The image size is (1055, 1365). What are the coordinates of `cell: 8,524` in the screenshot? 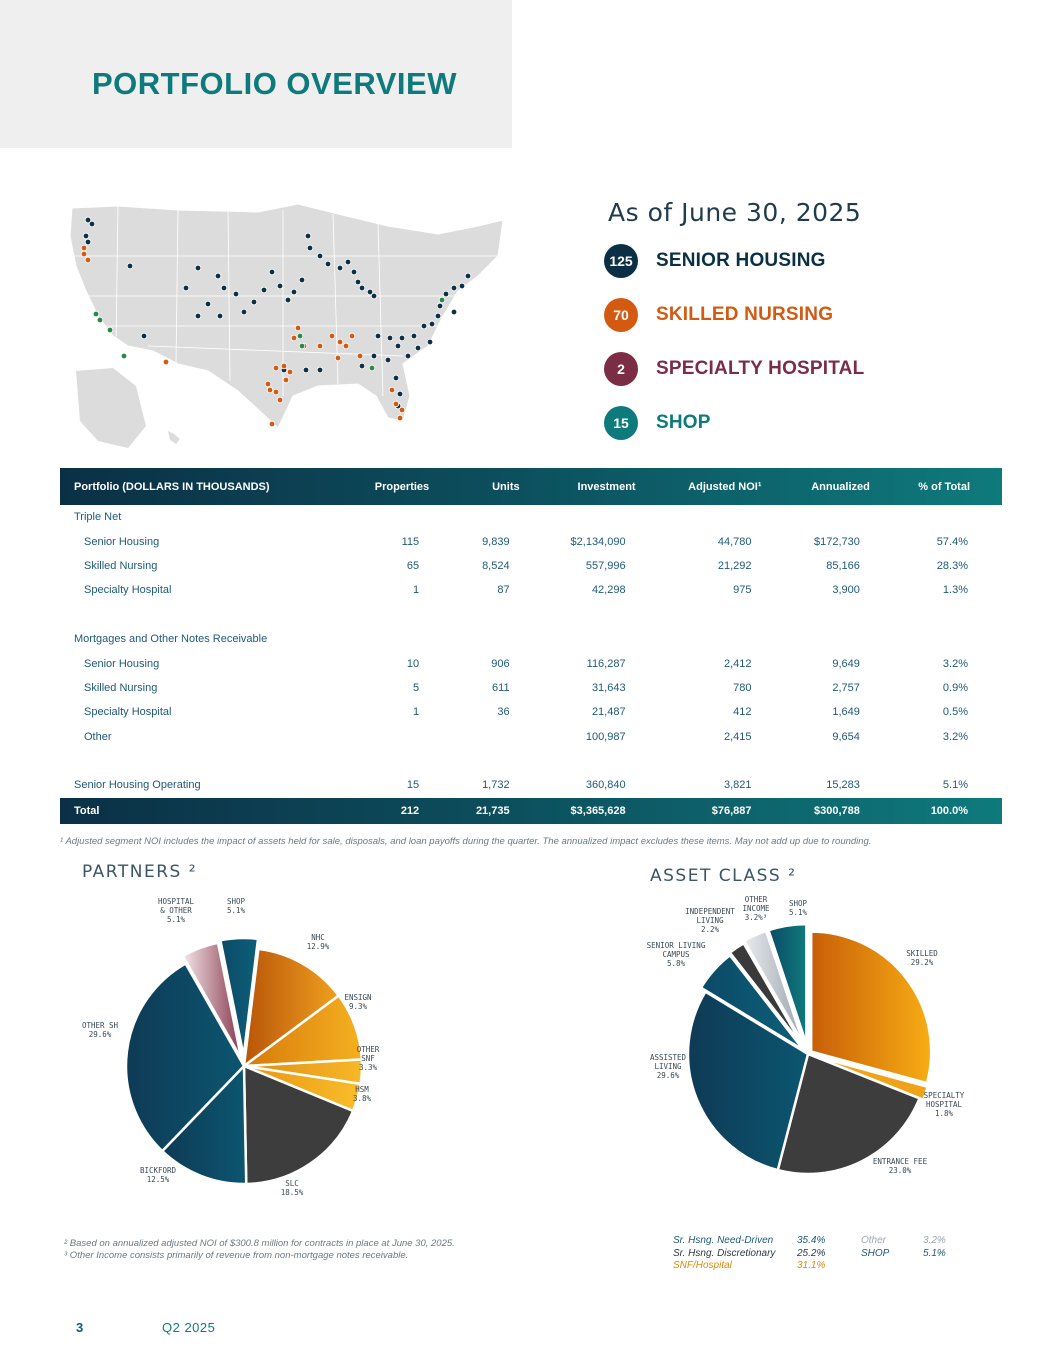 It's located at (496, 565).